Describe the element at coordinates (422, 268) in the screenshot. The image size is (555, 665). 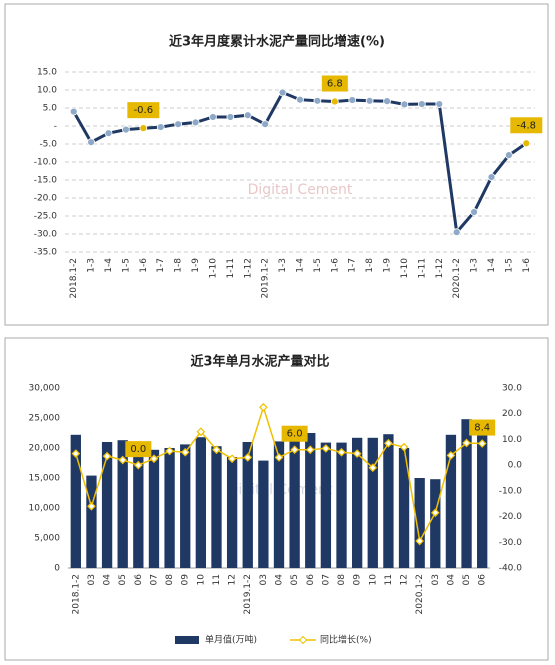
I see `x-tick-label: 1-11` at that location.